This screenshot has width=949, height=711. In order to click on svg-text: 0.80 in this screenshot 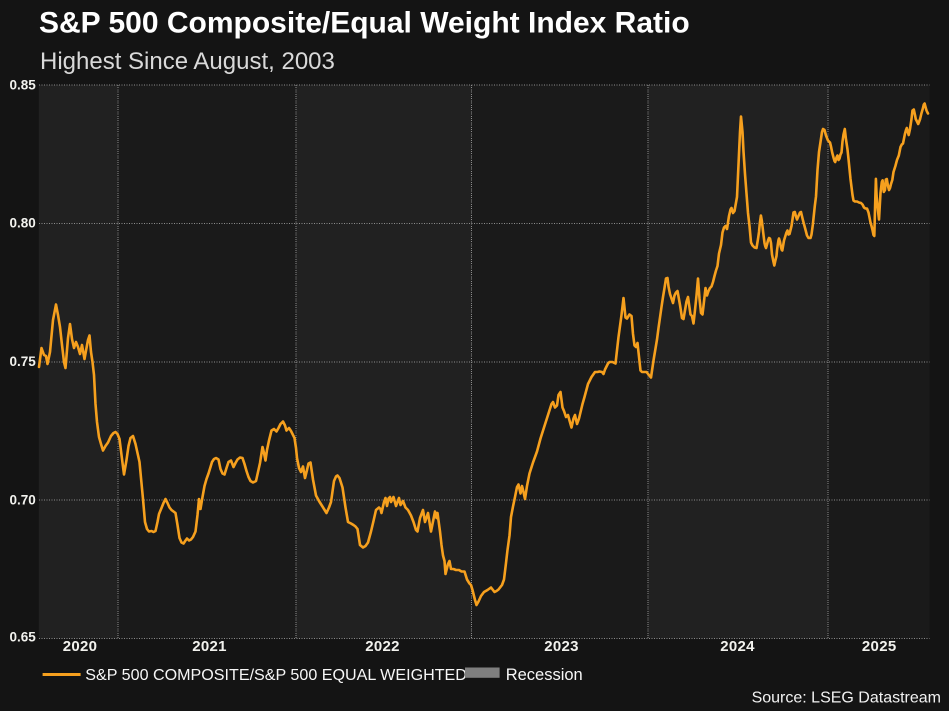, I will do `click(23, 223)`.